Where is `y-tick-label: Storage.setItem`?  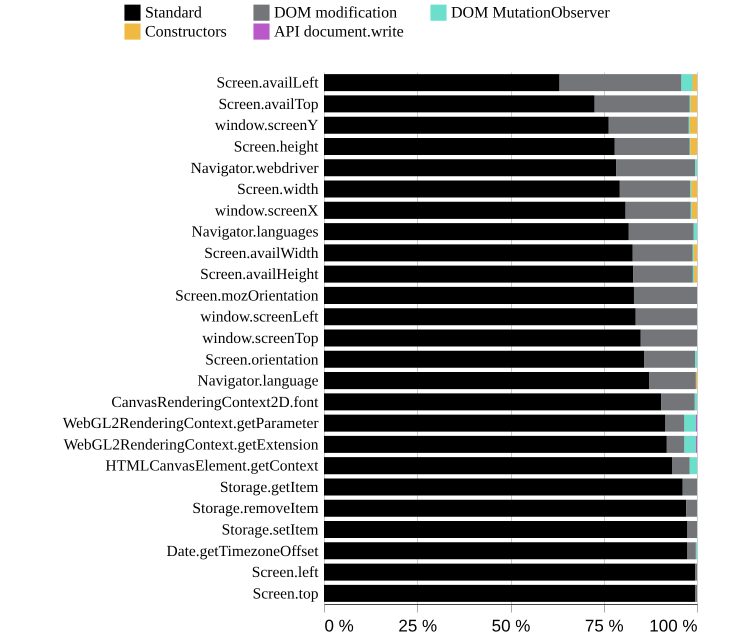 y-tick-label: Storage.setItem is located at coordinates (270, 530).